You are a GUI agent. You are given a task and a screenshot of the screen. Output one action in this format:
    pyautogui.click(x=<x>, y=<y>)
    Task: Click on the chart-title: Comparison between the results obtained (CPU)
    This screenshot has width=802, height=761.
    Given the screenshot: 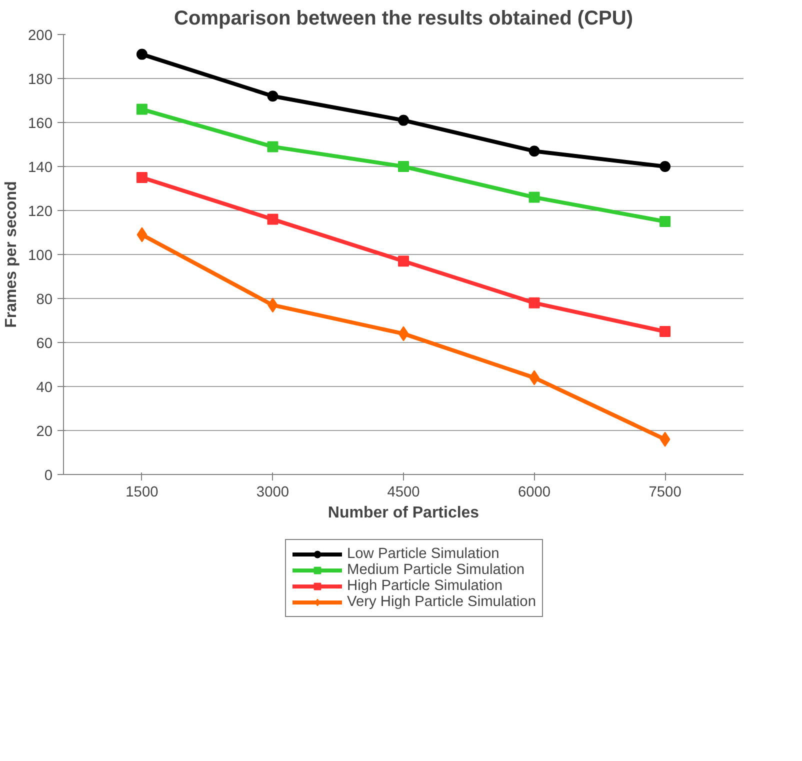 What is the action you would take?
    pyautogui.click(x=403, y=19)
    